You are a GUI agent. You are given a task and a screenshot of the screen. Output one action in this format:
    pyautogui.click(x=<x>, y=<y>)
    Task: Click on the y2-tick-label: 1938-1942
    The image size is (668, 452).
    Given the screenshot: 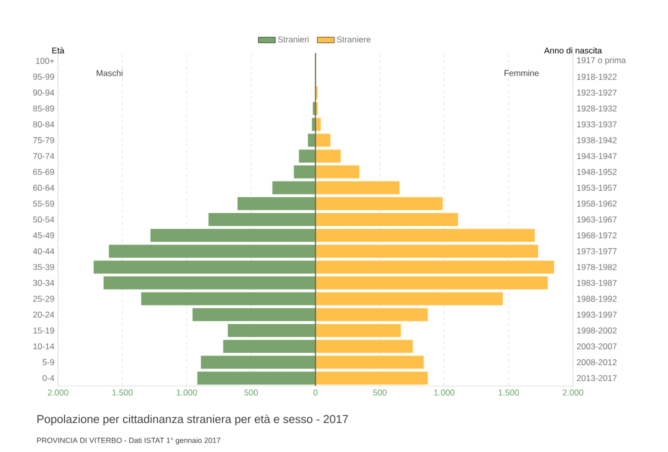 What is the action you would take?
    pyautogui.click(x=597, y=140)
    